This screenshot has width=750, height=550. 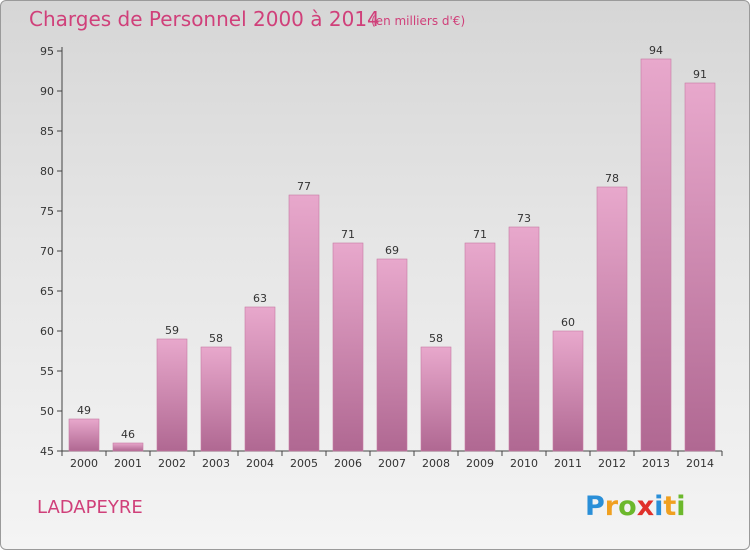 What do you see at coordinates (216, 463) in the screenshot?
I see `x-tick-label: 2003` at bounding box center [216, 463].